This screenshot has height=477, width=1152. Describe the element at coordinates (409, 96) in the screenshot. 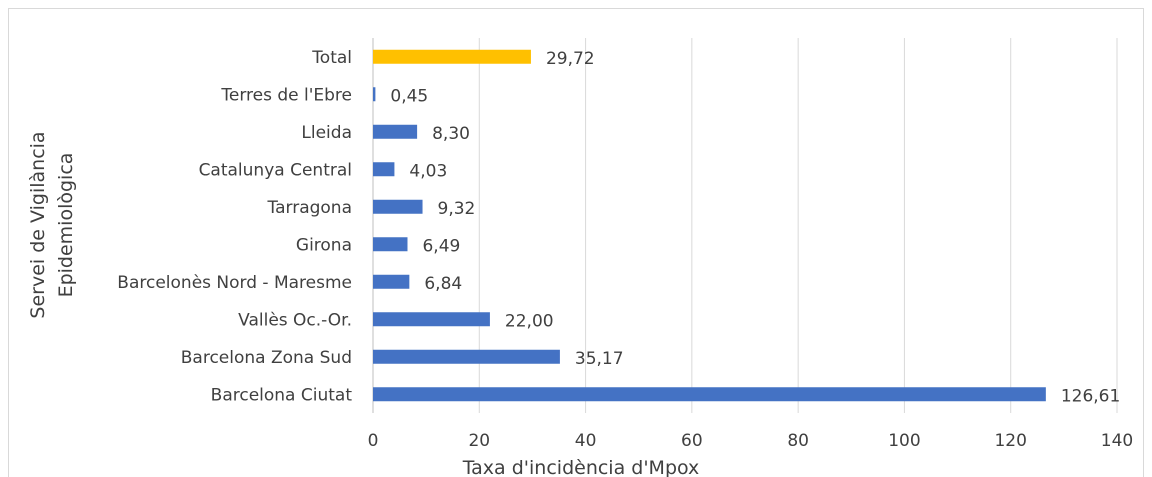

I see `data-label: 0,45` at that location.